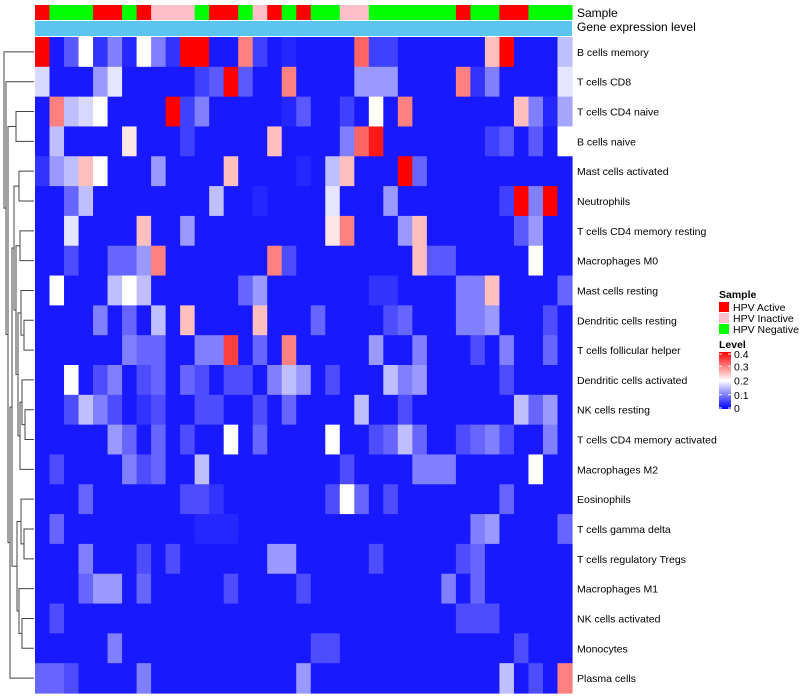 This screenshot has height=700, width=800. What do you see at coordinates (741, 355) in the screenshot?
I see `level-tick-label: 0.4` at bounding box center [741, 355].